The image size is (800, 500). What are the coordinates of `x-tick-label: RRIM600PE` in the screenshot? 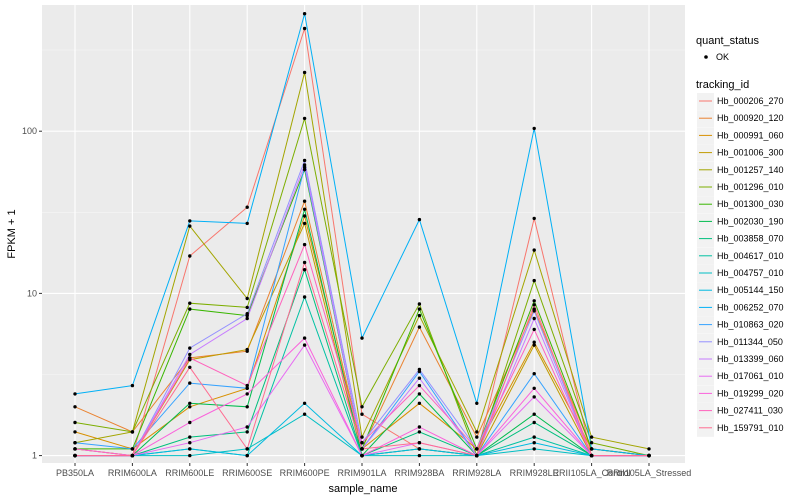 It's located at (305, 473).